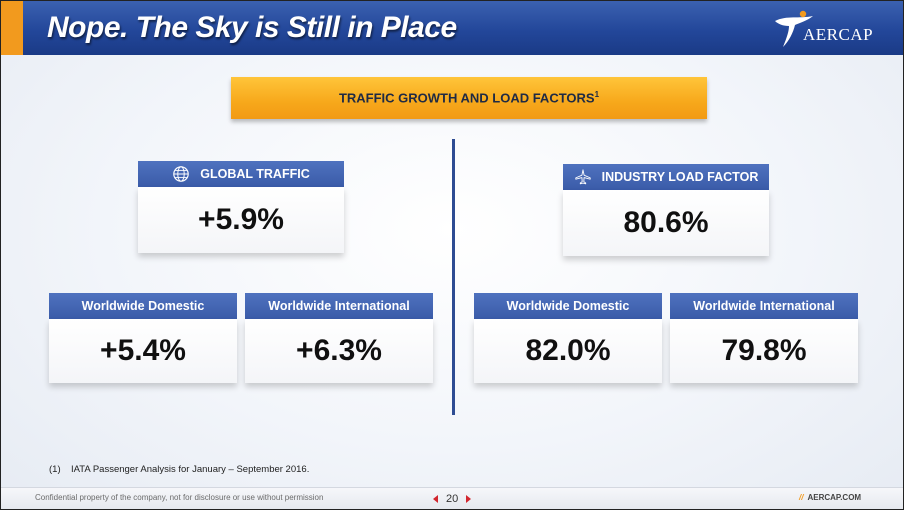  What do you see at coordinates (181, 174) in the screenshot?
I see `globe-icon` at bounding box center [181, 174].